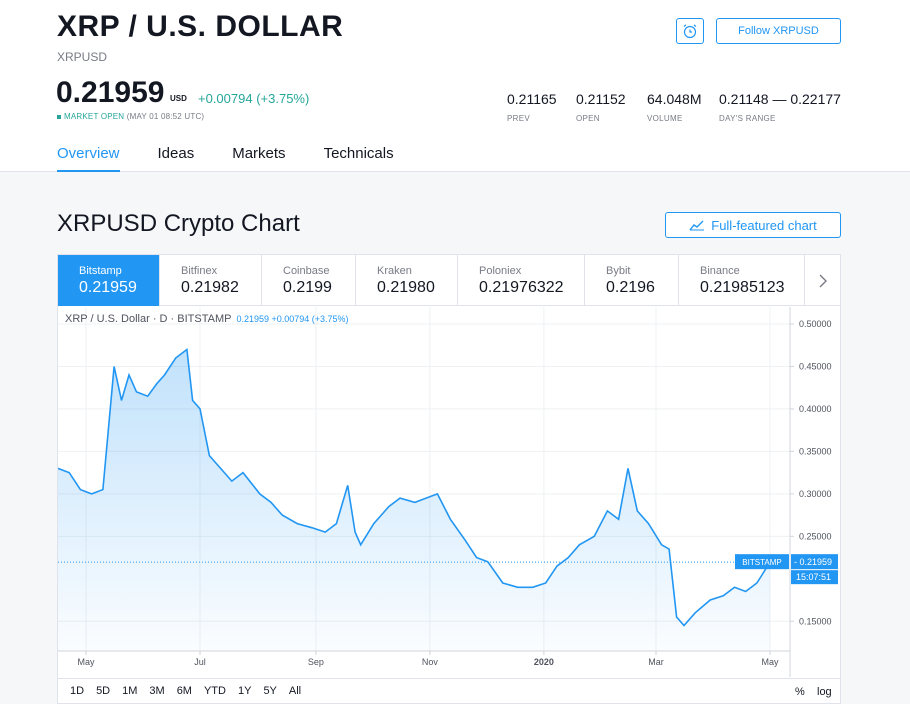  I want to click on y-tick-label: 0.40000, so click(815, 409).